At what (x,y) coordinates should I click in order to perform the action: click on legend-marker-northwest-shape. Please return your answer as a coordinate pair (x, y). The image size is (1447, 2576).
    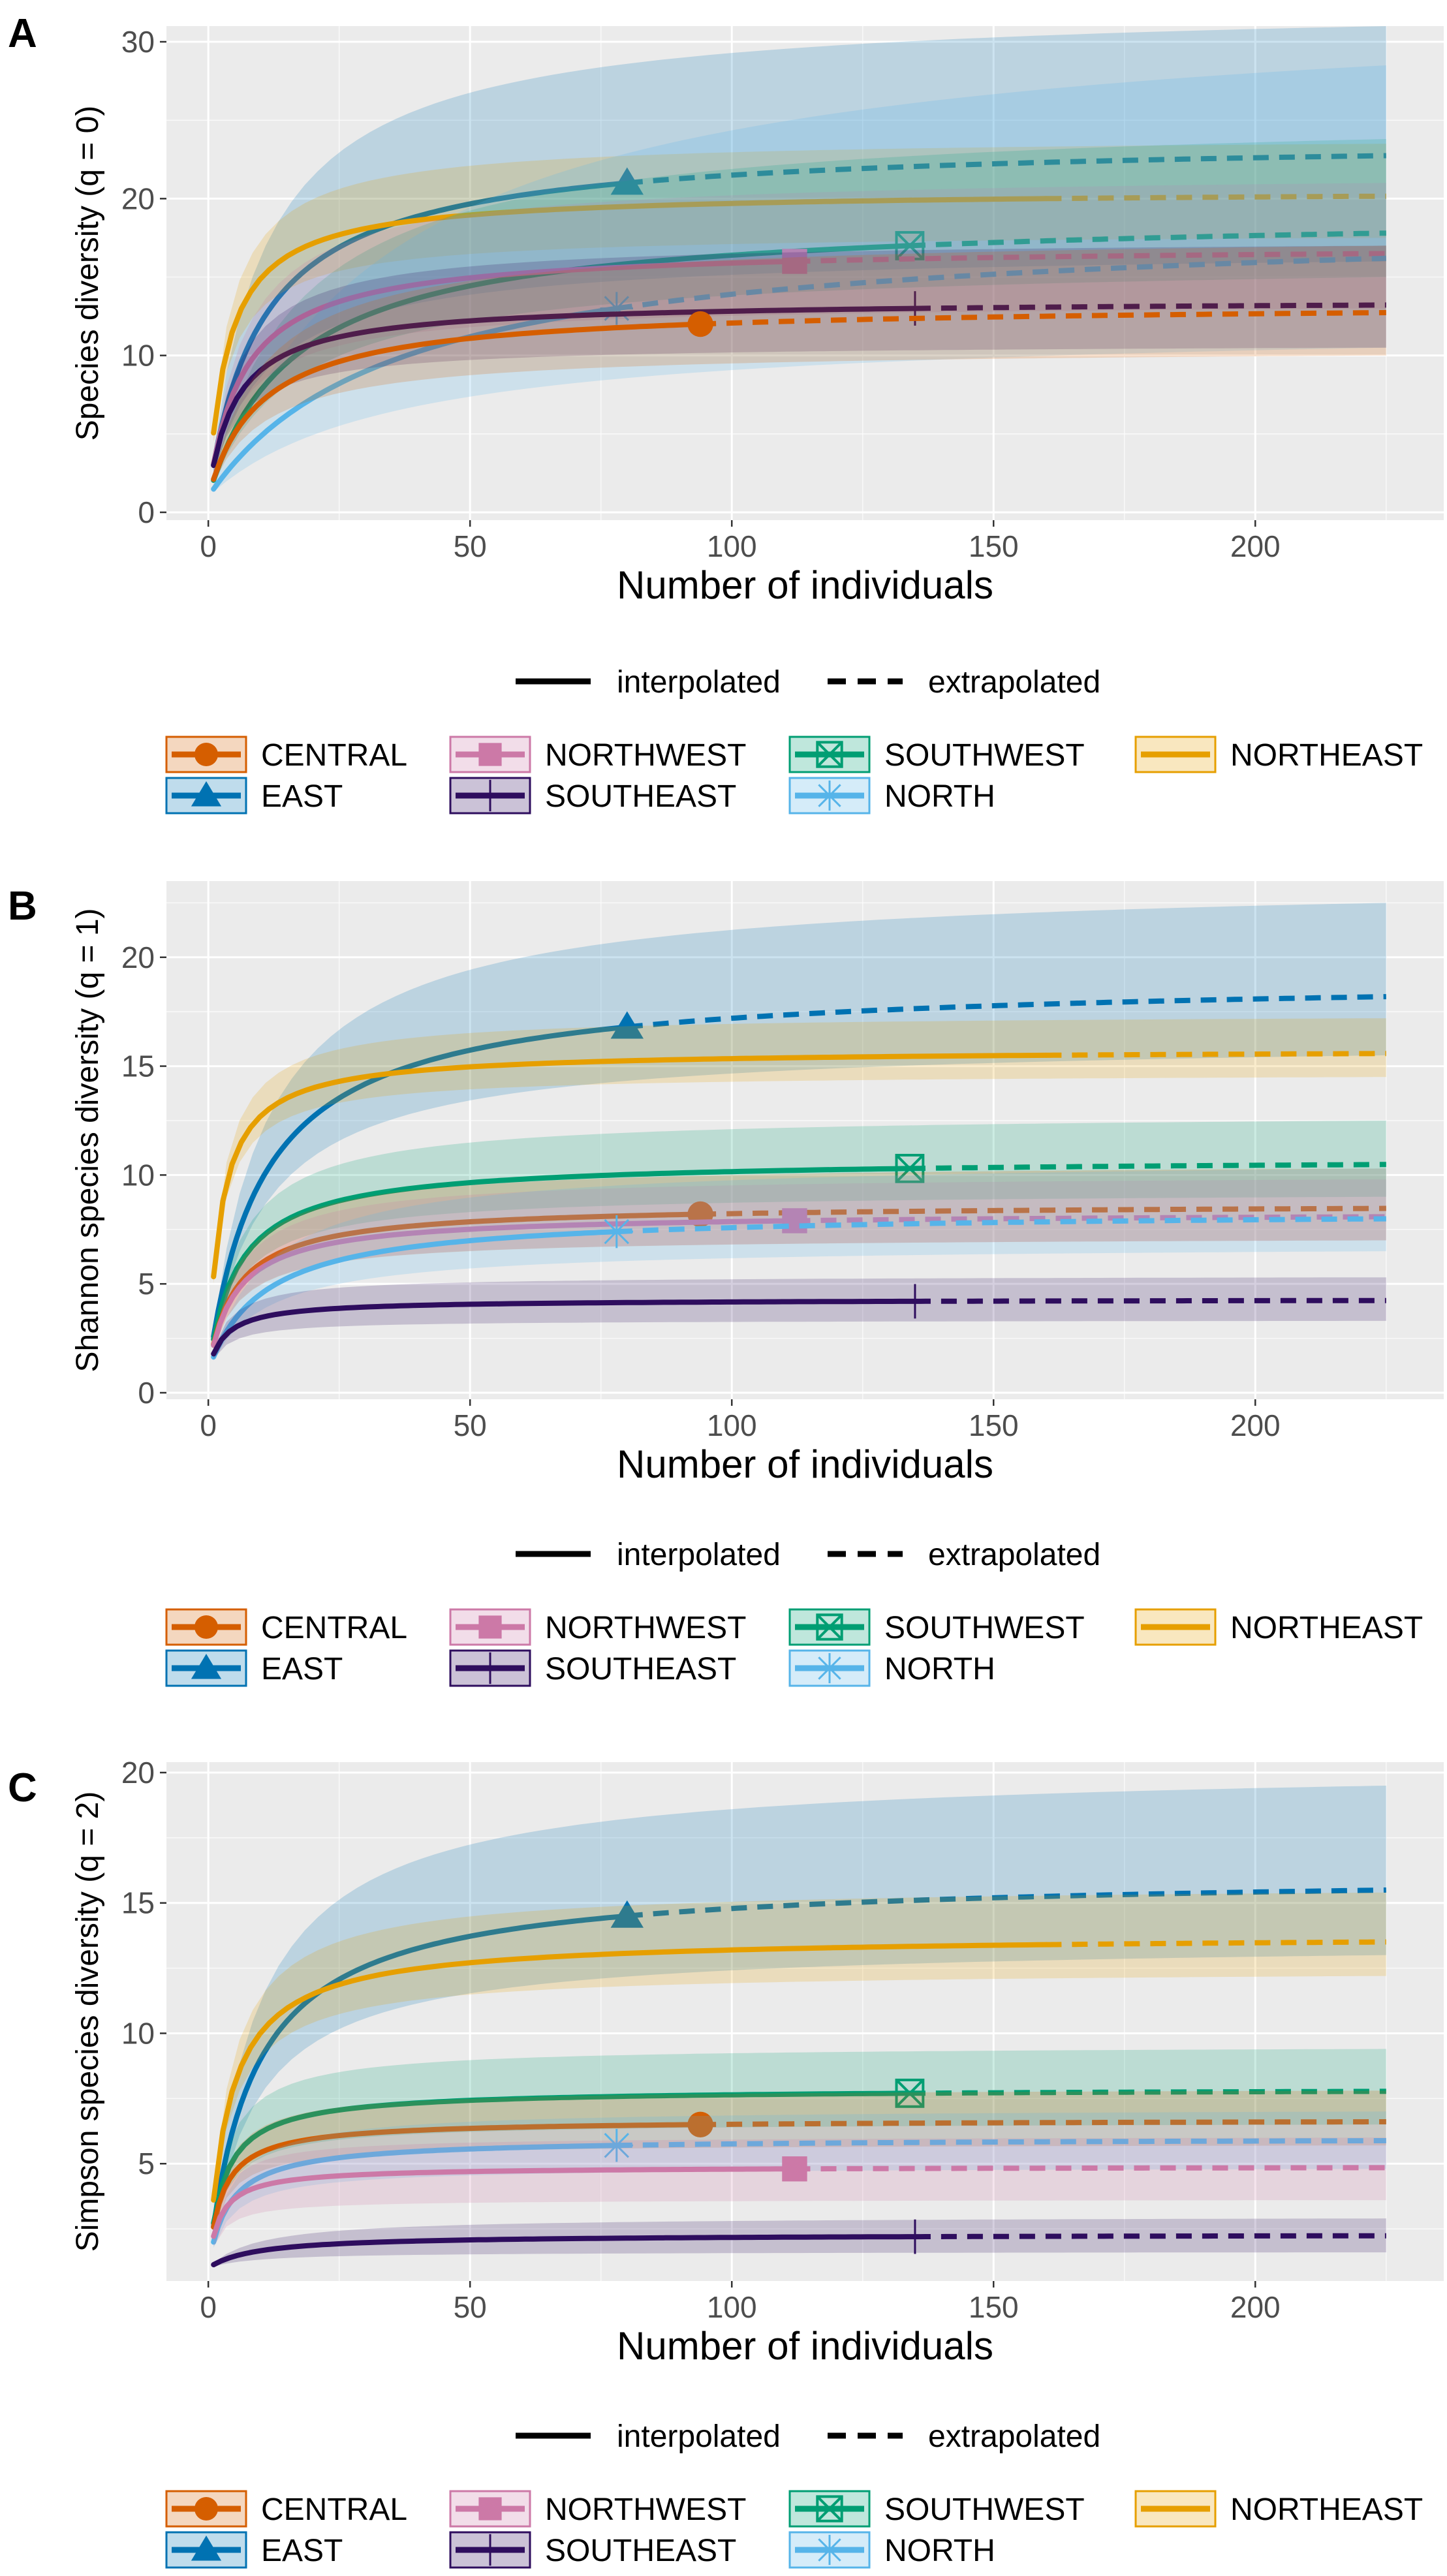
    Looking at the image, I should click on (490, 754).